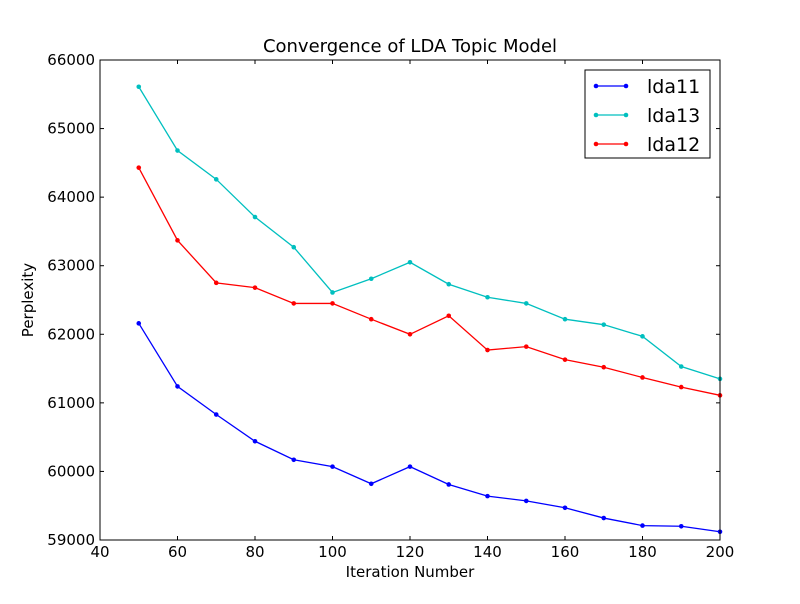 The image size is (800, 604). Describe the element at coordinates (71, 540) in the screenshot. I see `y-tick-label: 59000` at that location.